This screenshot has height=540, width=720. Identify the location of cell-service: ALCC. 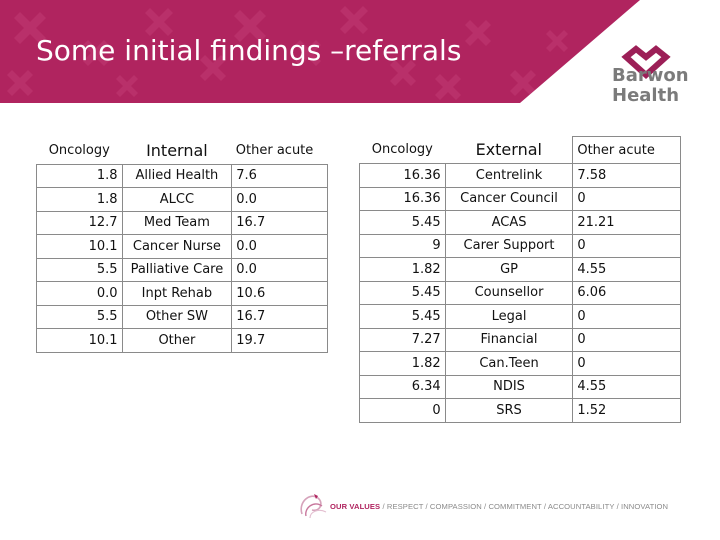
(177, 199).